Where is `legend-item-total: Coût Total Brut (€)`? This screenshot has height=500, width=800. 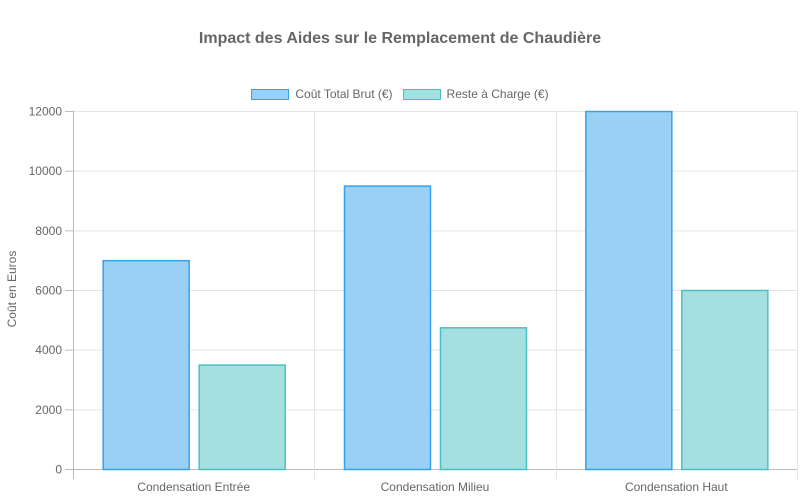 legend-item-total: Coût Total Brut (€) is located at coordinates (322, 94).